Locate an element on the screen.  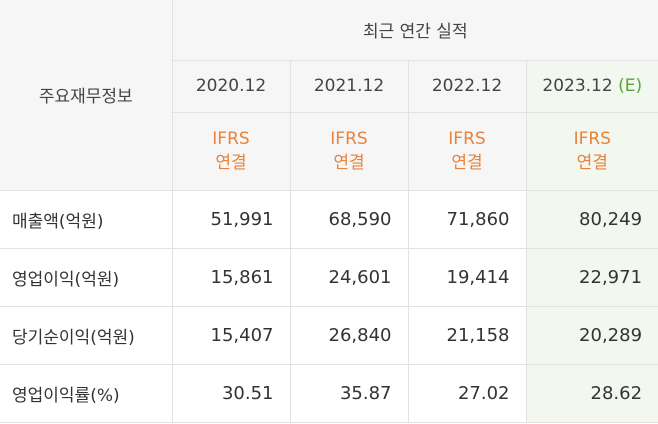
group-title: 최근 연간 실적 is located at coordinates (414, 30).